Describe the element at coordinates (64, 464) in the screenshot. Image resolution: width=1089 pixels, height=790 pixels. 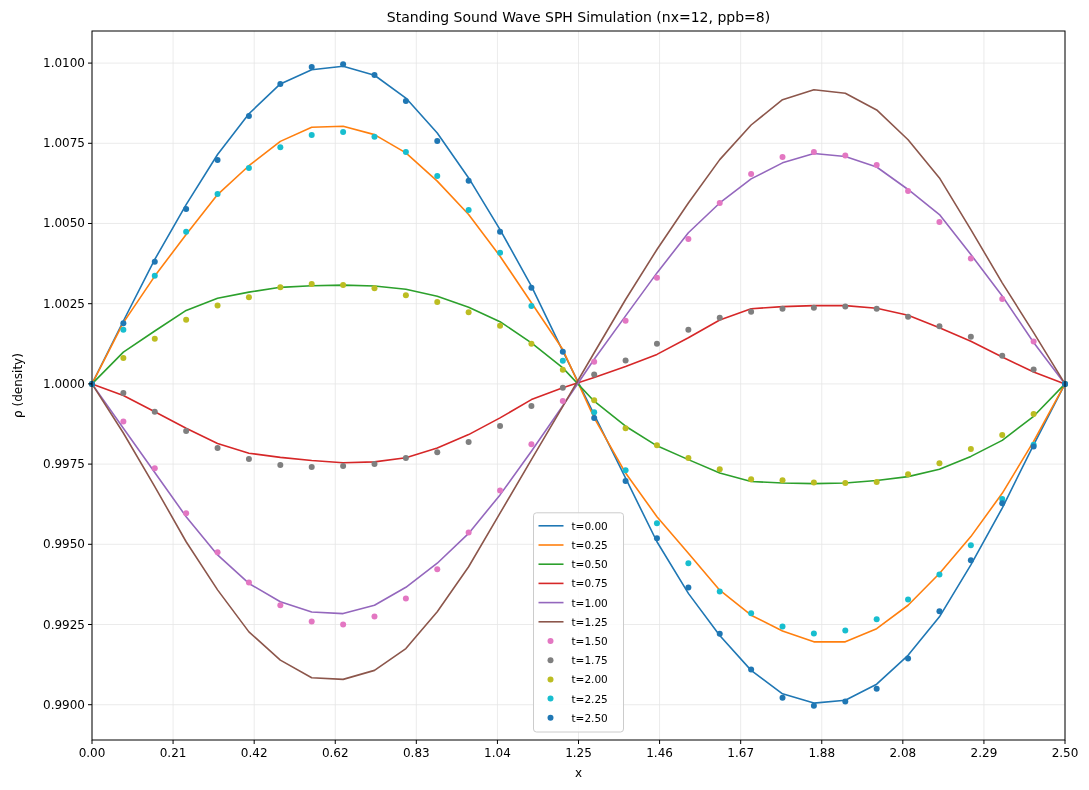
I see `y-tick-label: 0.9975` at that location.